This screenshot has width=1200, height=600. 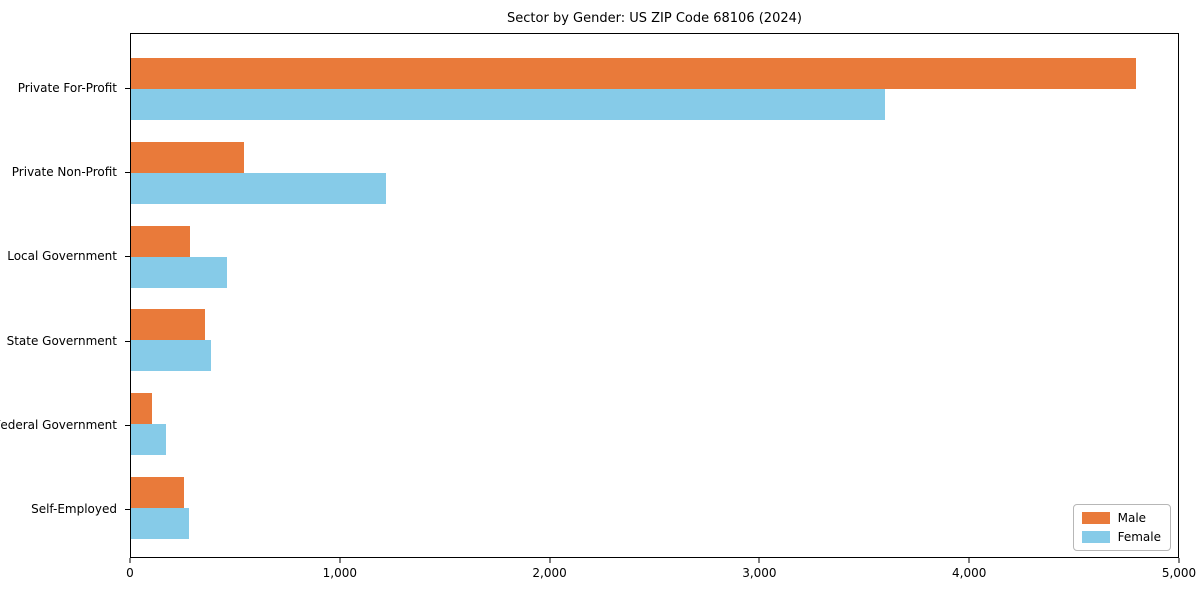 I want to click on bar-female-federal-government, so click(x=148, y=440).